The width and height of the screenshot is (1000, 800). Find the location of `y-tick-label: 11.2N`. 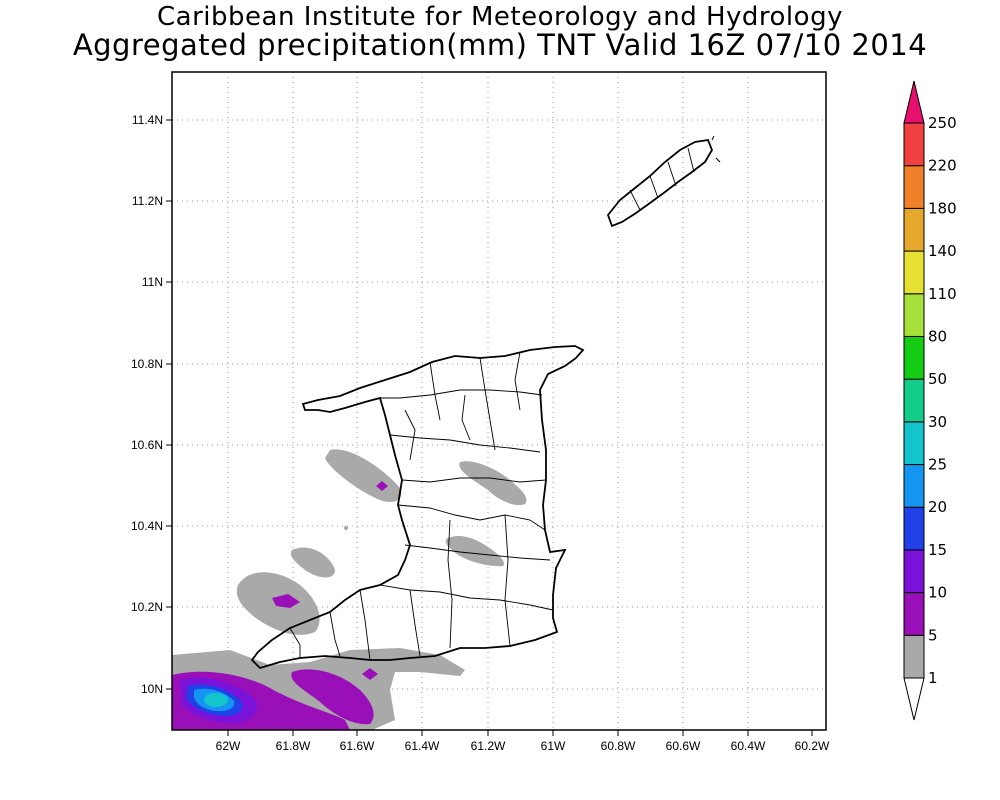

y-tick-label: 11.2N is located at coordinates (147, 201).